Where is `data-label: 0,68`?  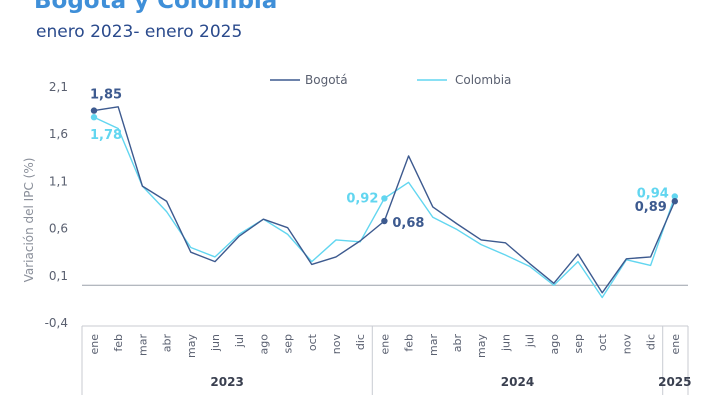
data-label: 0,68 is located at coordinates (408, 223).